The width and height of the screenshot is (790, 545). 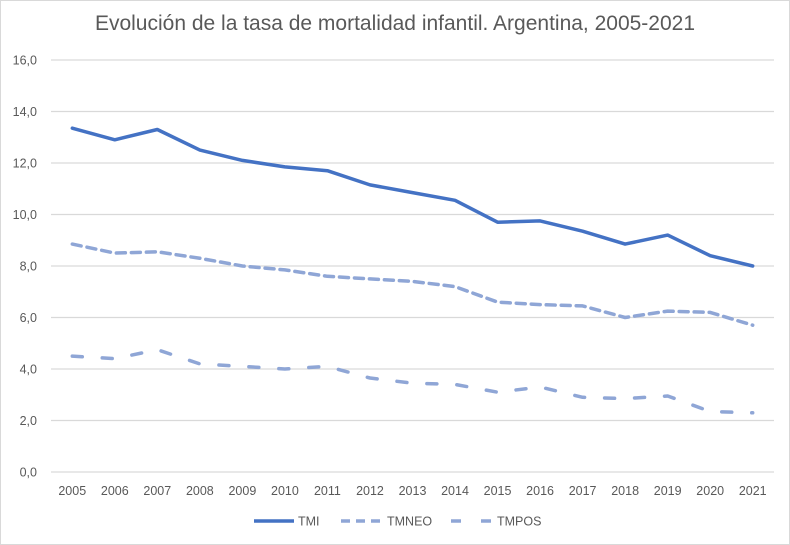 I want to click on y-axis-ticks: 0,0 2,0 4,0 6,0 8,0 10,0 12,0 14,0 16,0, so click(x=25, y=267).